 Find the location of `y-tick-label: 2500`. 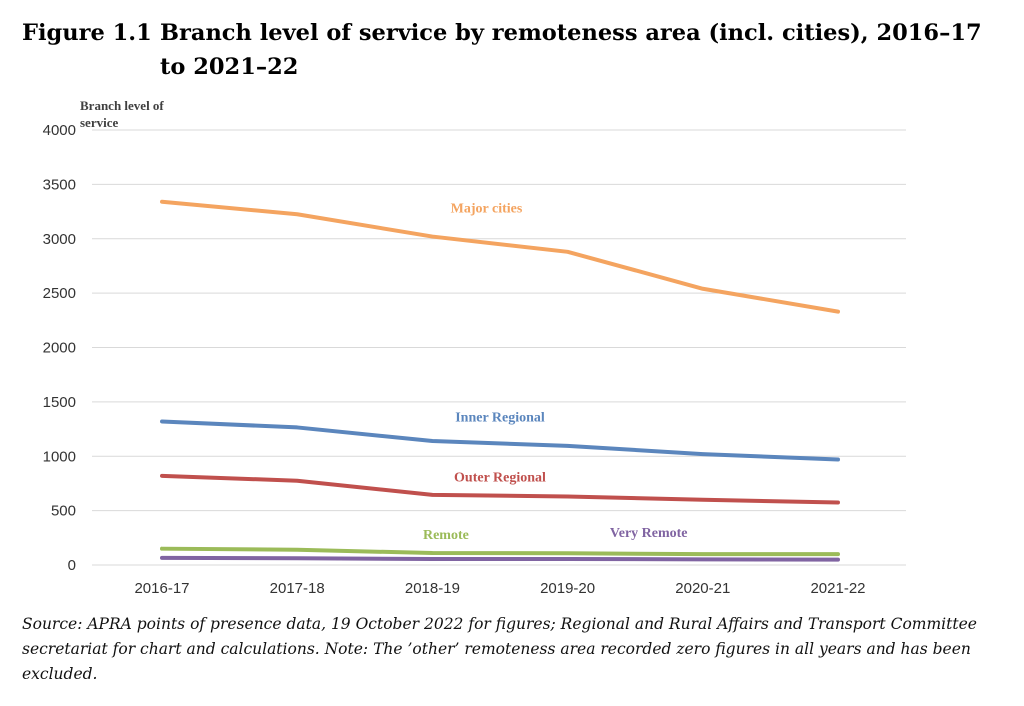

y-tick-label: 2500 is located at coordinates (59, 293).